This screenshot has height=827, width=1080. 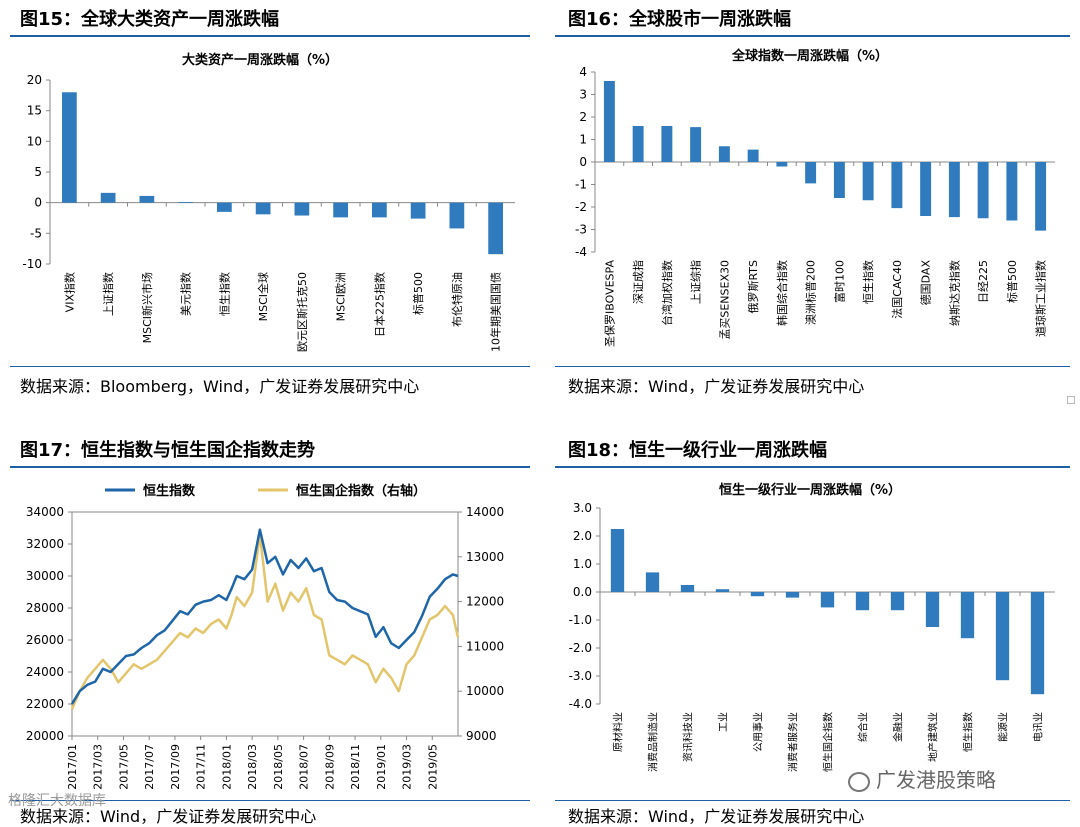 I want to click on fig15-category-label: MSCI全球, so click(x=263, y=296).